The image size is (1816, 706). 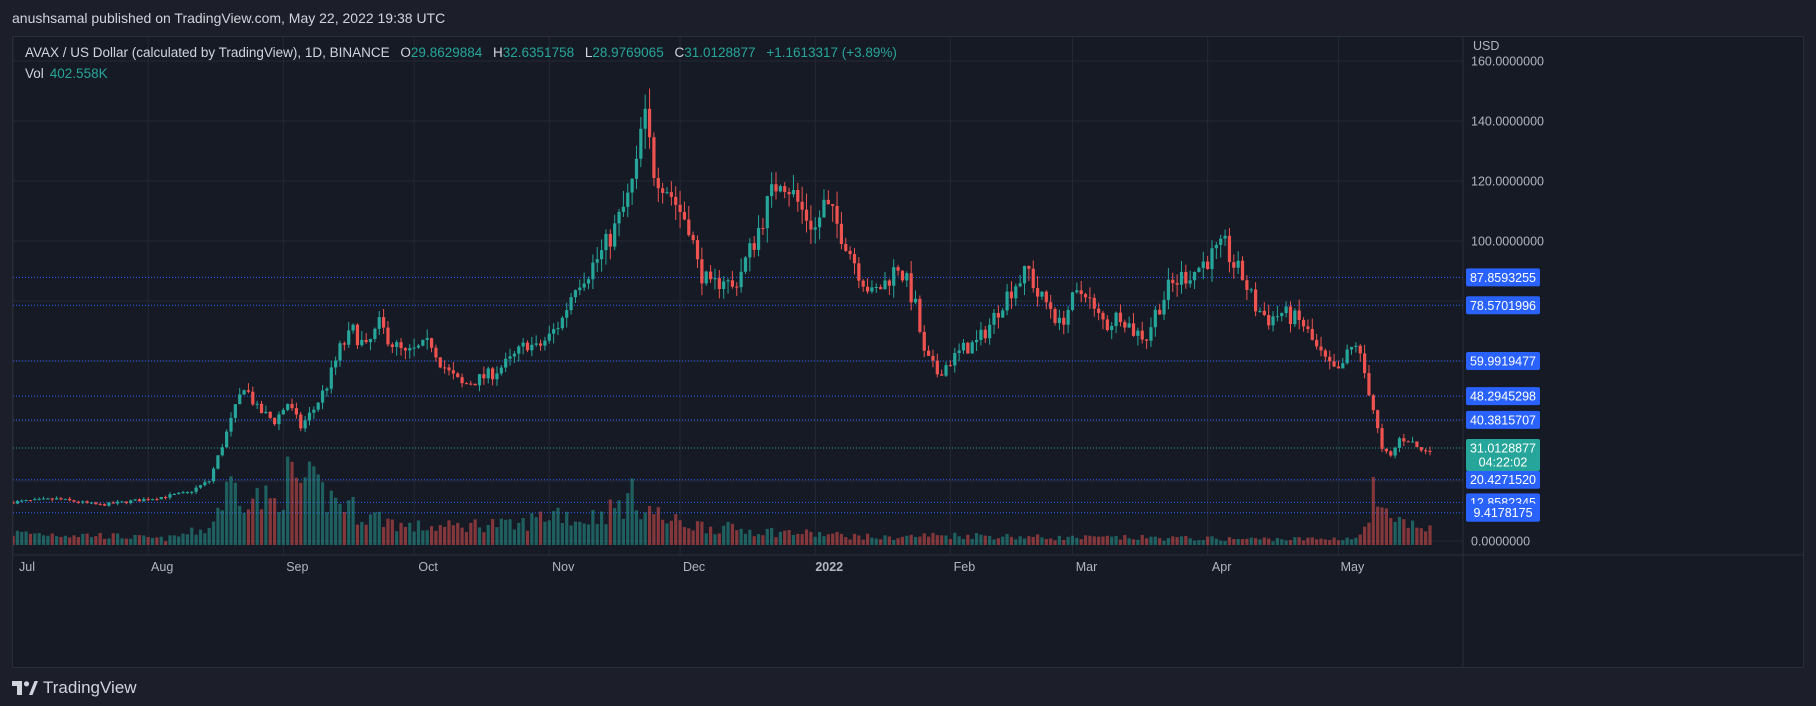 What do you see at coordinates (538, 52) in the screenshot?
I see `high-value: 32.6351758` at bounding box center [538, 52].